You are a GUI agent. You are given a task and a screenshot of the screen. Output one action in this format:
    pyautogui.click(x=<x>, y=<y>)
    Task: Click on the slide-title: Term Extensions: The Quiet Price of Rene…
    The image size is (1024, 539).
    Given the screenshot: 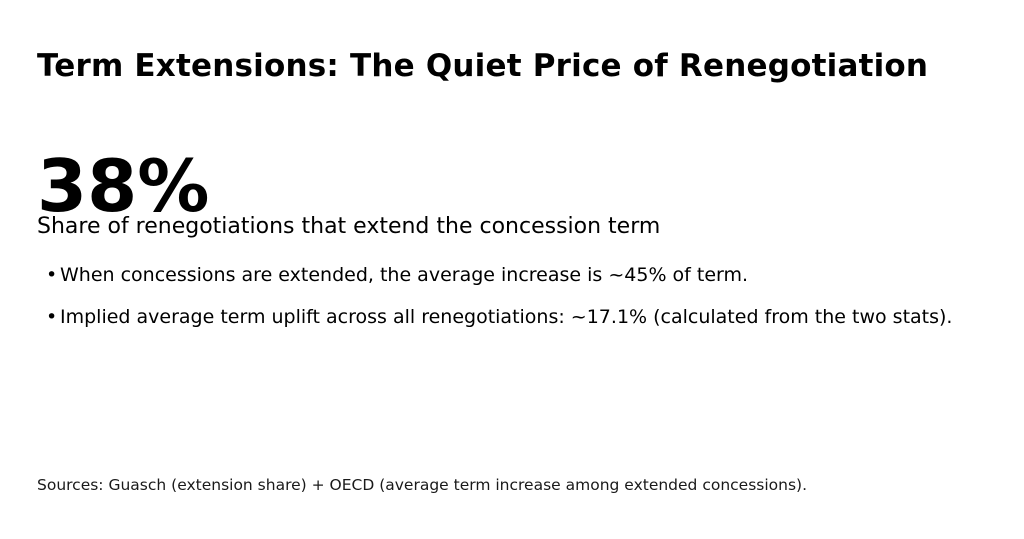 What is the action you would take?
    pyautogui.click(x=483, y=66)
    